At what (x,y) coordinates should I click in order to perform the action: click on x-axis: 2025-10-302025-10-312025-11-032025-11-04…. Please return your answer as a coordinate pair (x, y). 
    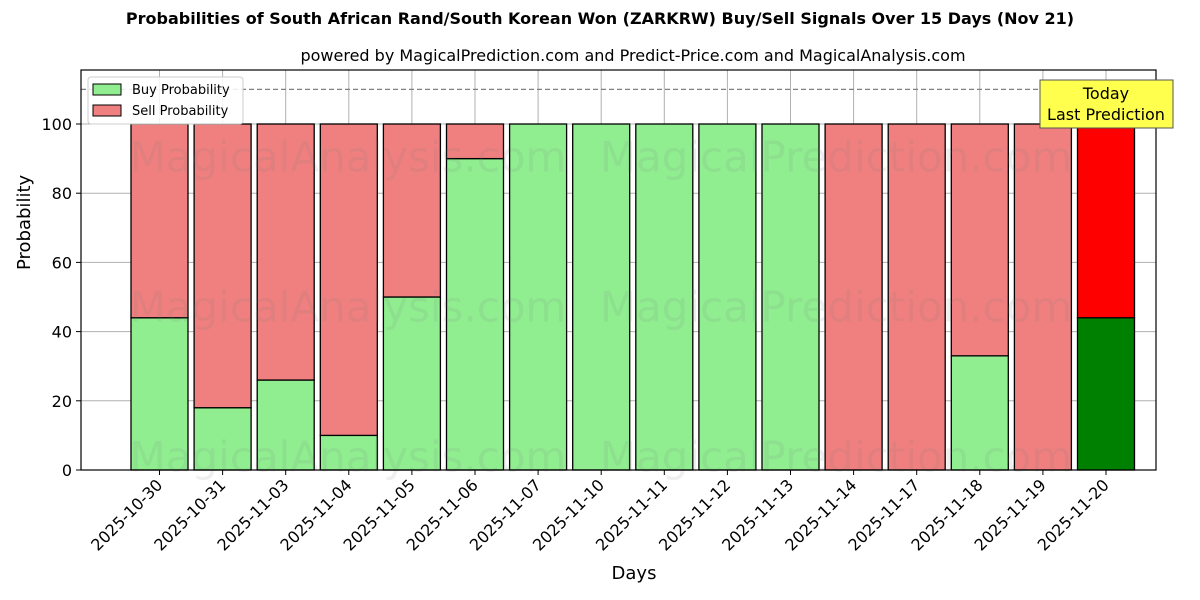
    Looking at the image, I should click on (600, 512).